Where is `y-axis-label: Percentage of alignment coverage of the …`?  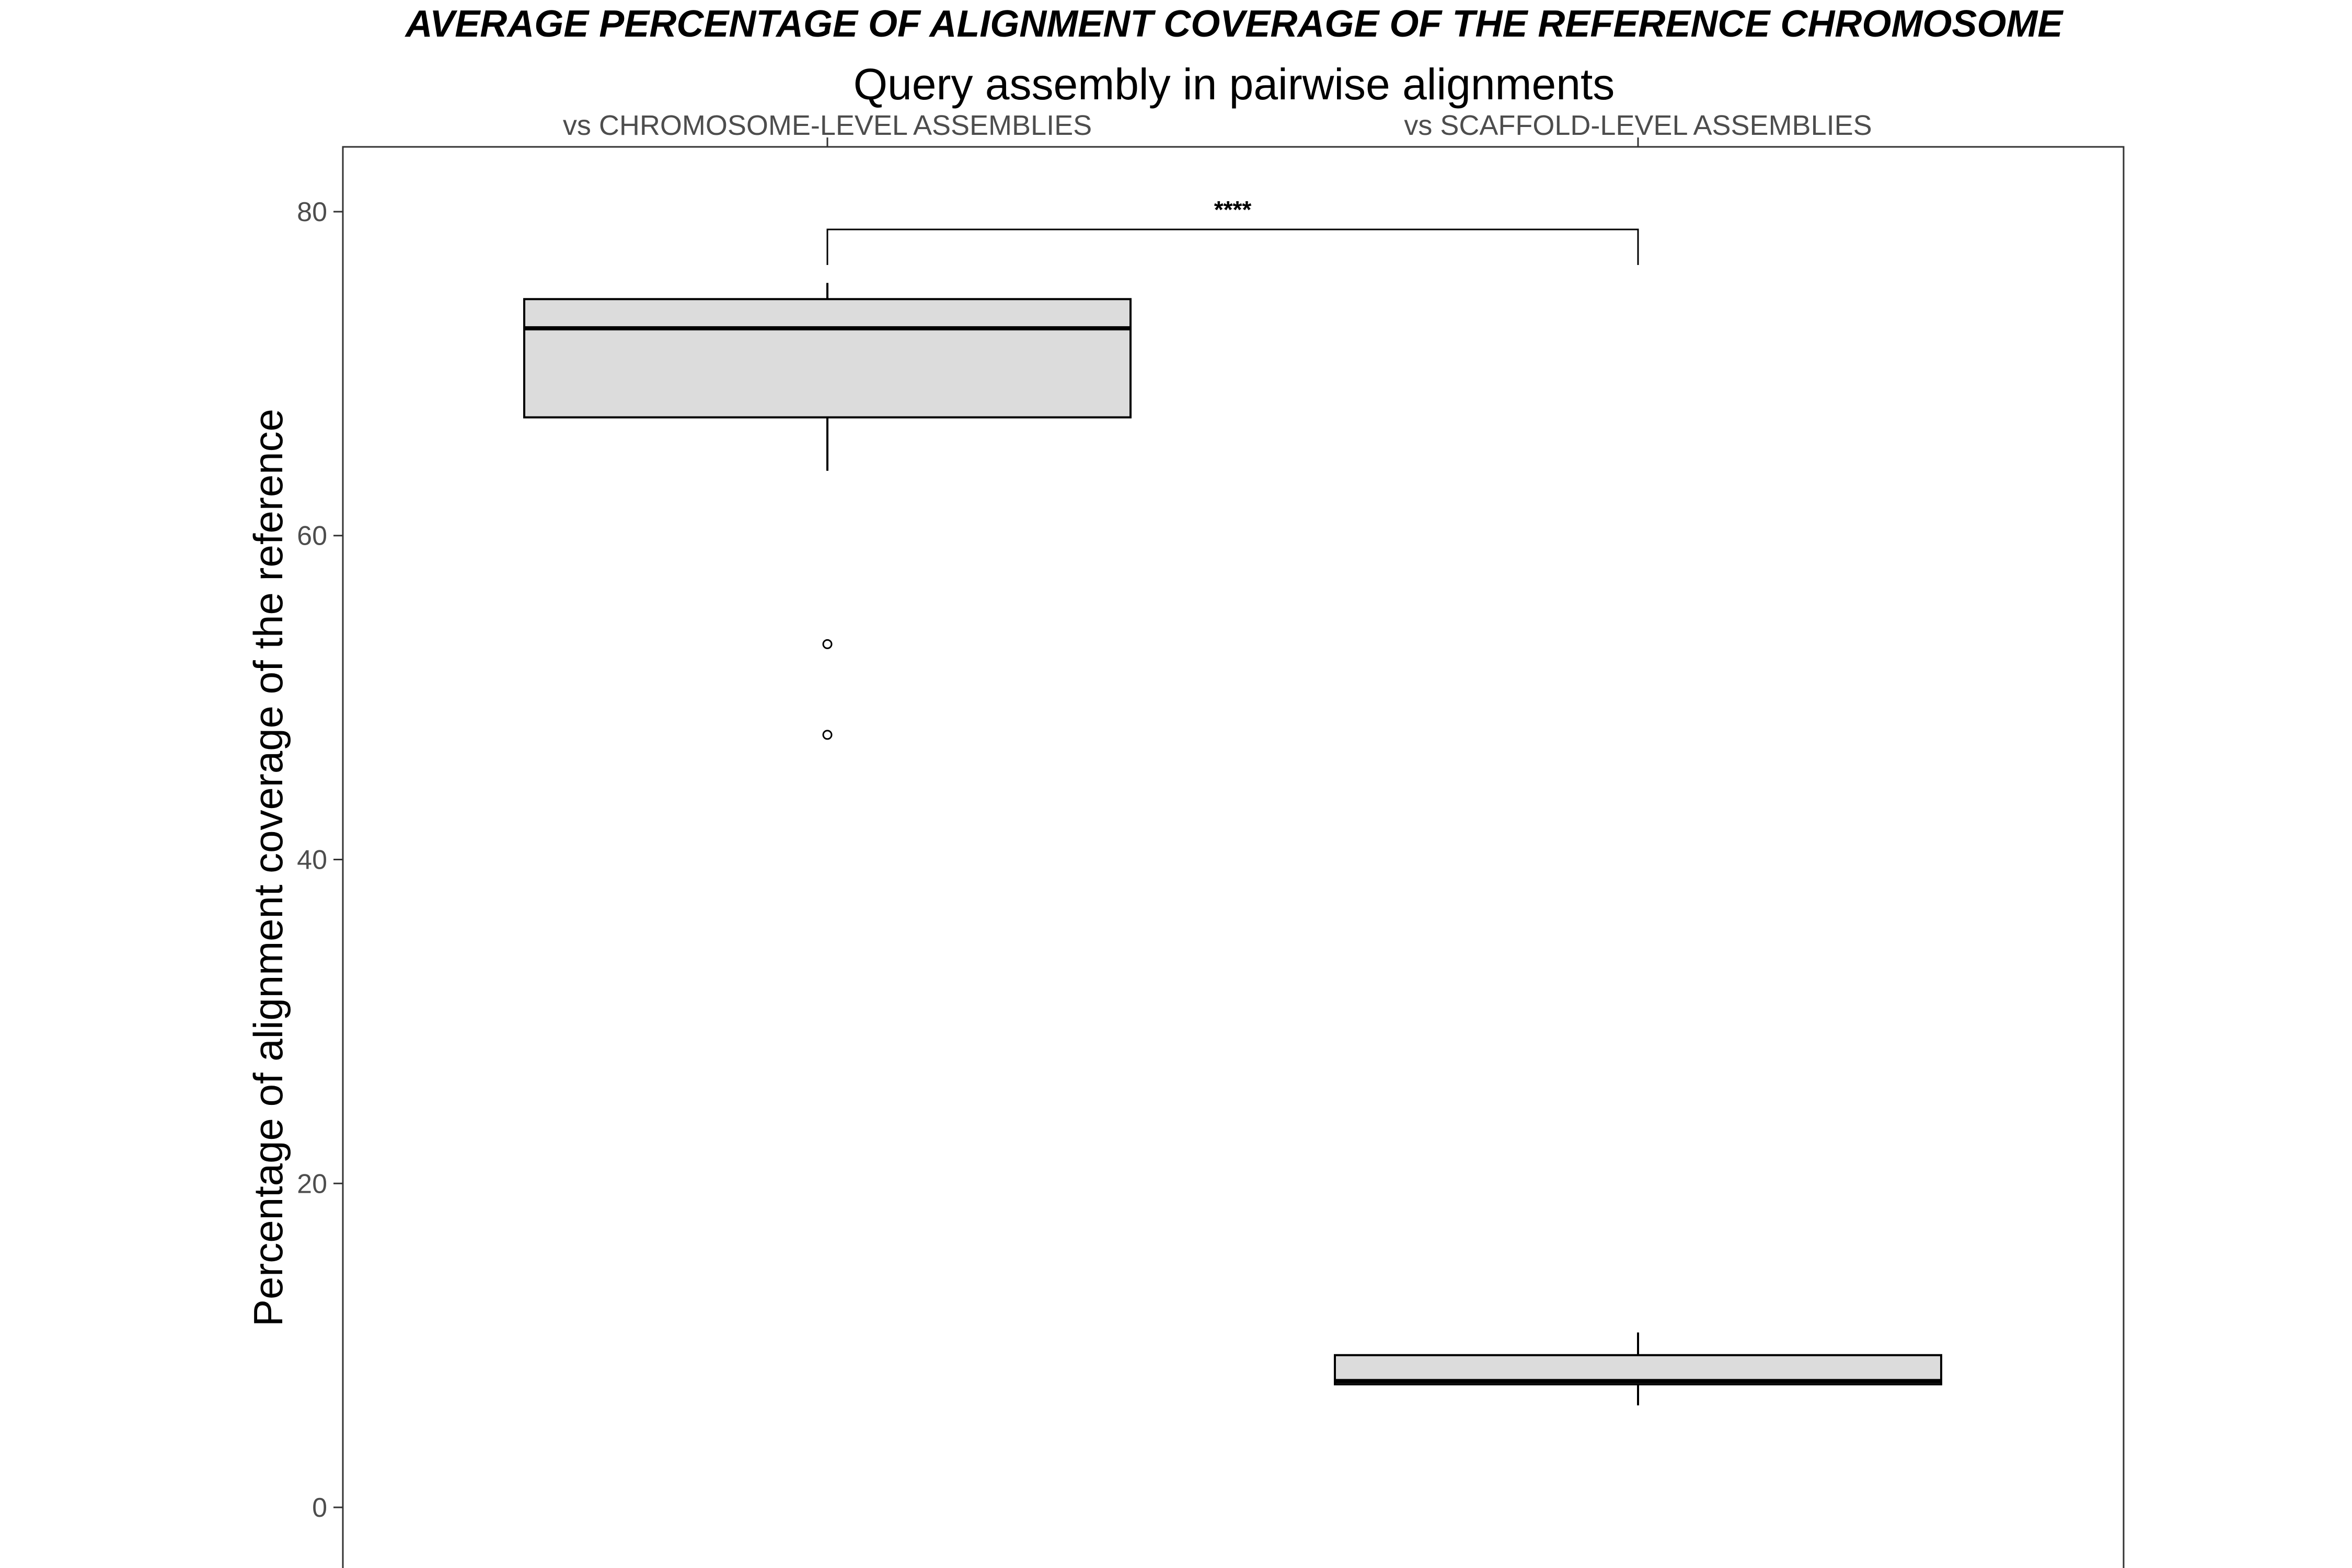
y-axis-label: Percentage of alignment coverage of the … is located at coordinates (268, 868).